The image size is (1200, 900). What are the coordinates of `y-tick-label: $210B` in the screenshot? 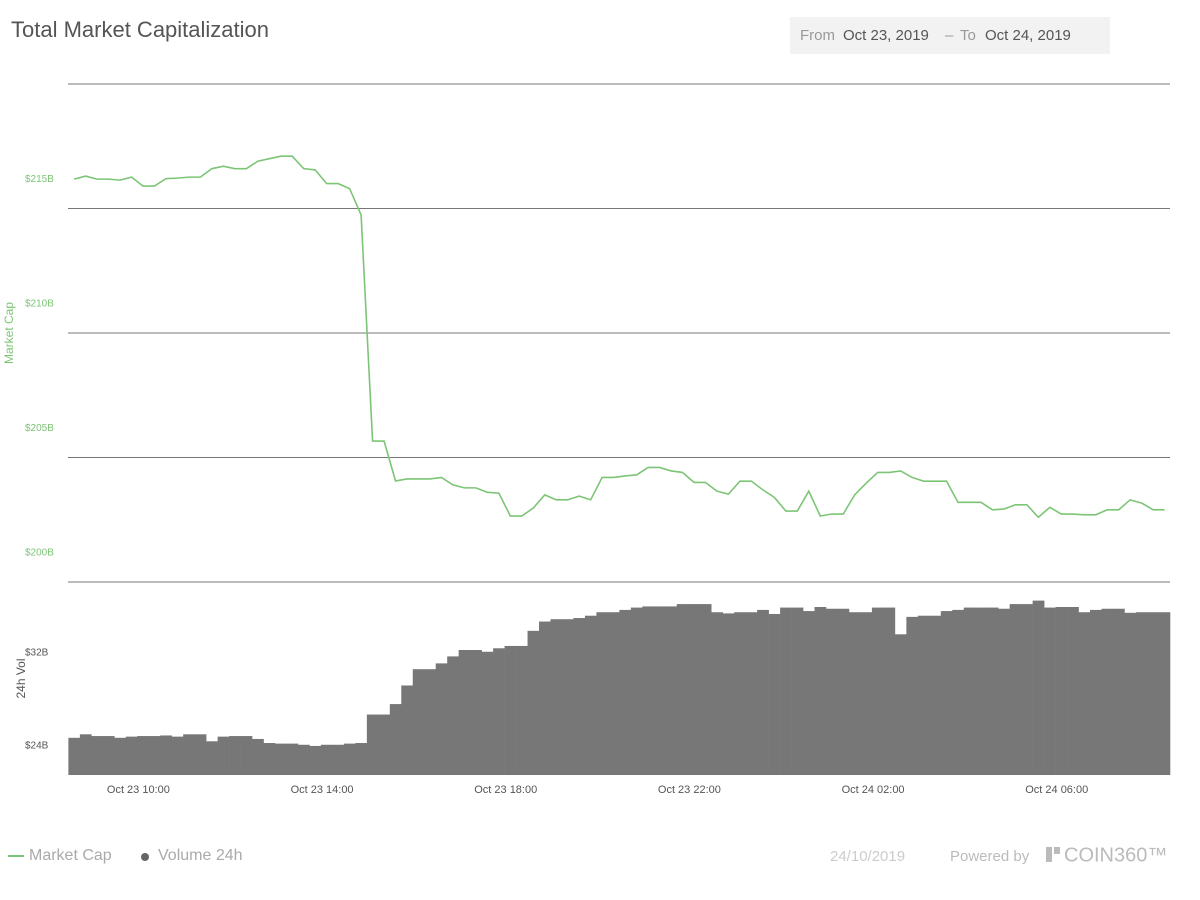 It's located at (39, 304).